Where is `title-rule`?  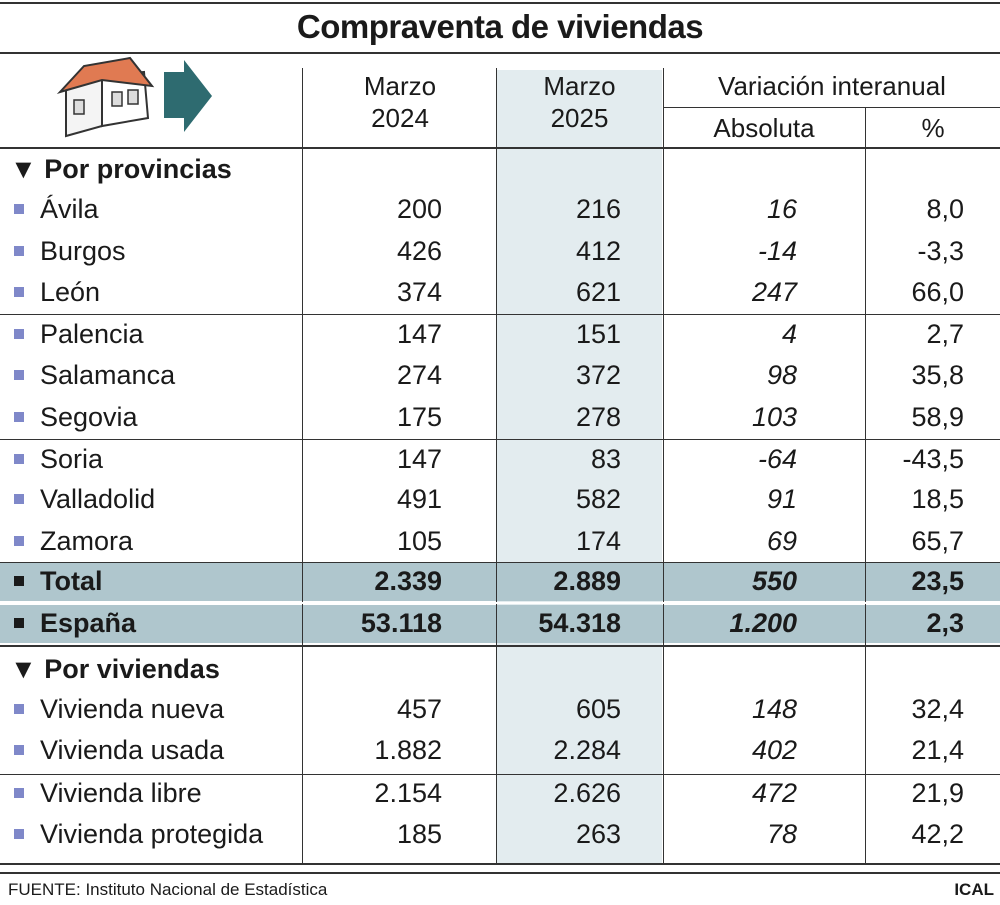 title-rule is located at coordinates (500, 53).